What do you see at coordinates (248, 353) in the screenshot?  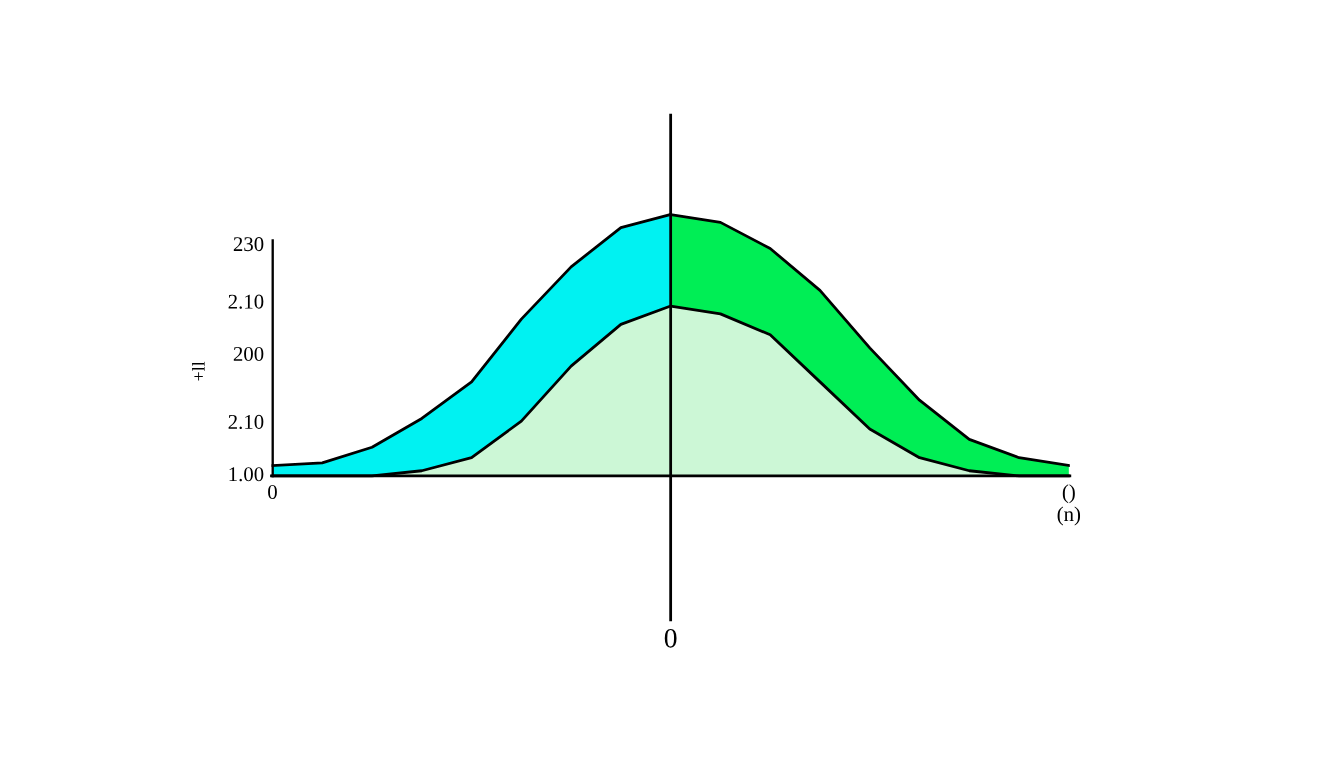 I see `text: 200` at bounding box center [248, 353].